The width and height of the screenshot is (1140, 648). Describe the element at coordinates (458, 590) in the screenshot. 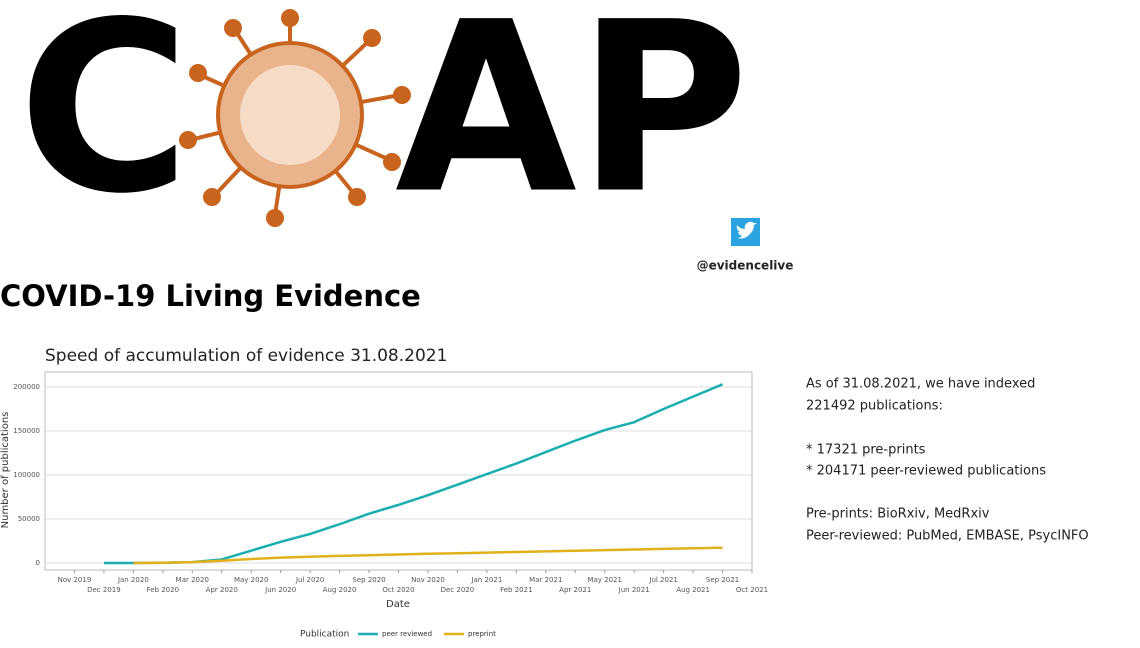

I see `x-tick-label: Dec 2020` at that location.